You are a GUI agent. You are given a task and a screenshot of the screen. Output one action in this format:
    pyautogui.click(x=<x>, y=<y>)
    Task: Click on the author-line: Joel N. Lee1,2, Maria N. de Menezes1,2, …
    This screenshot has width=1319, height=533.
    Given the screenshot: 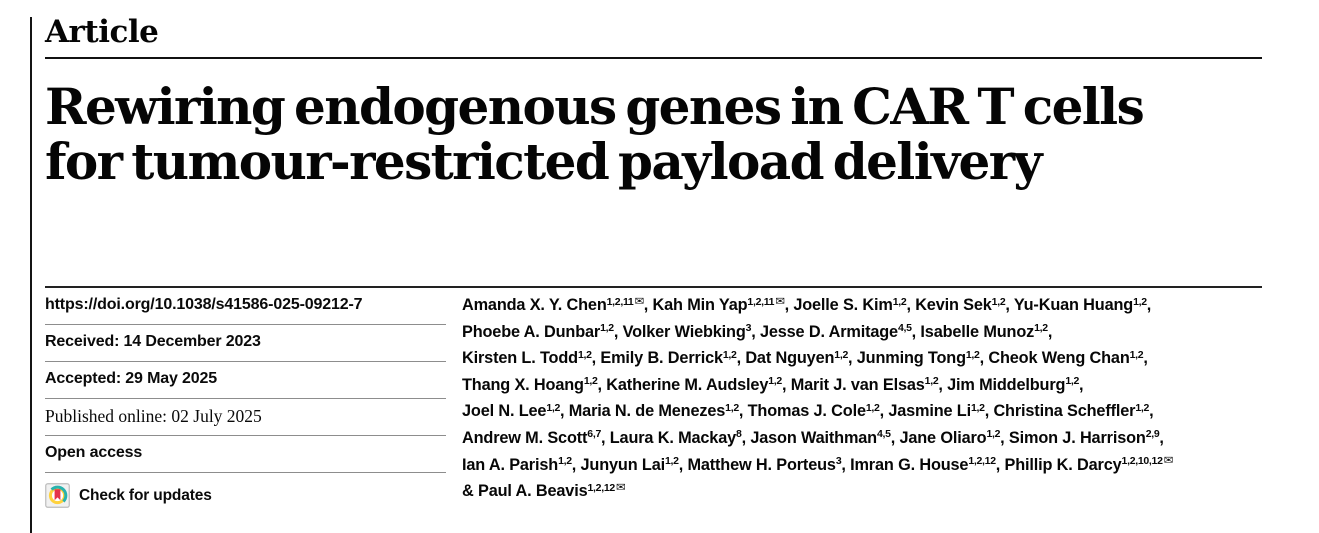 What is the action you would take?
    pyautogui.click(x=808, y=411)
    